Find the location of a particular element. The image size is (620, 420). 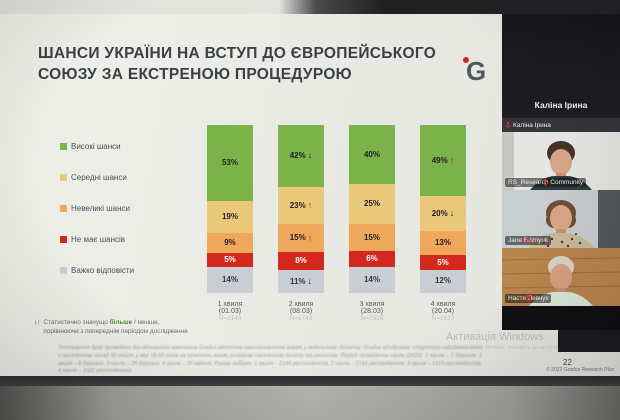

segment-value: 11% is located at coordinates (297, 281).